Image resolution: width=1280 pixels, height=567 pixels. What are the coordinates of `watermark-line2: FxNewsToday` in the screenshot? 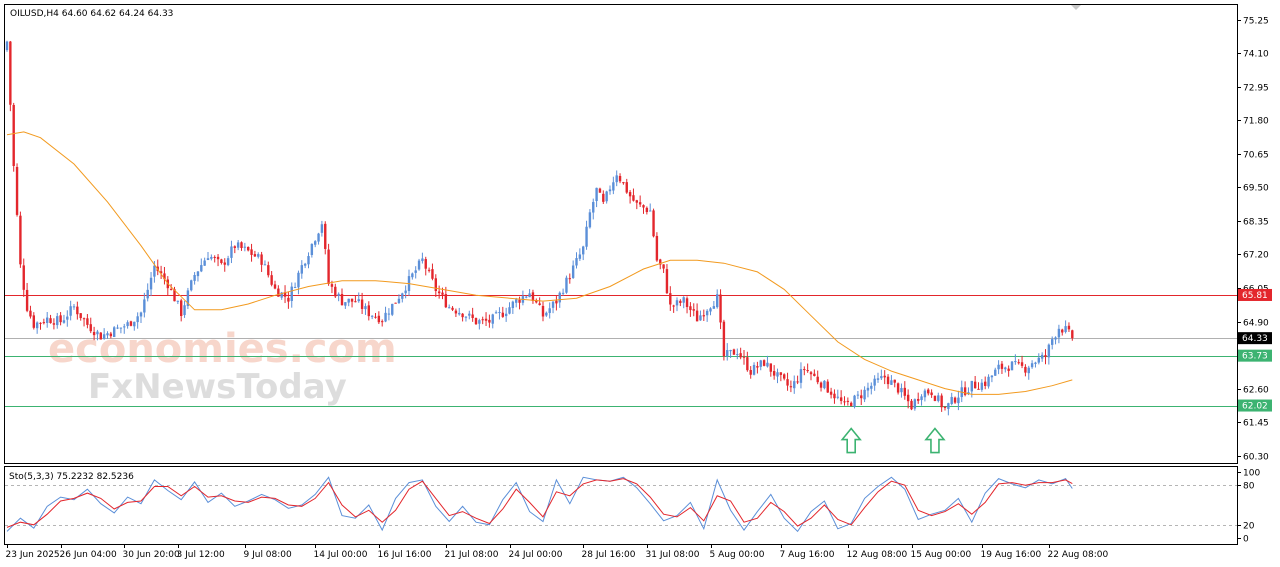 It's located at (217, 387).